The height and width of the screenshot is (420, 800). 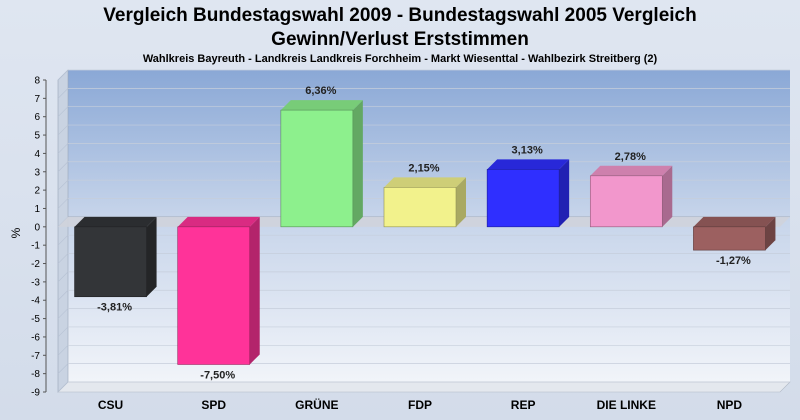 What do you see at coordinates (37, 191) in the screenshot?
I see `y-tick-label: 2` at bounding box center [37, 191].